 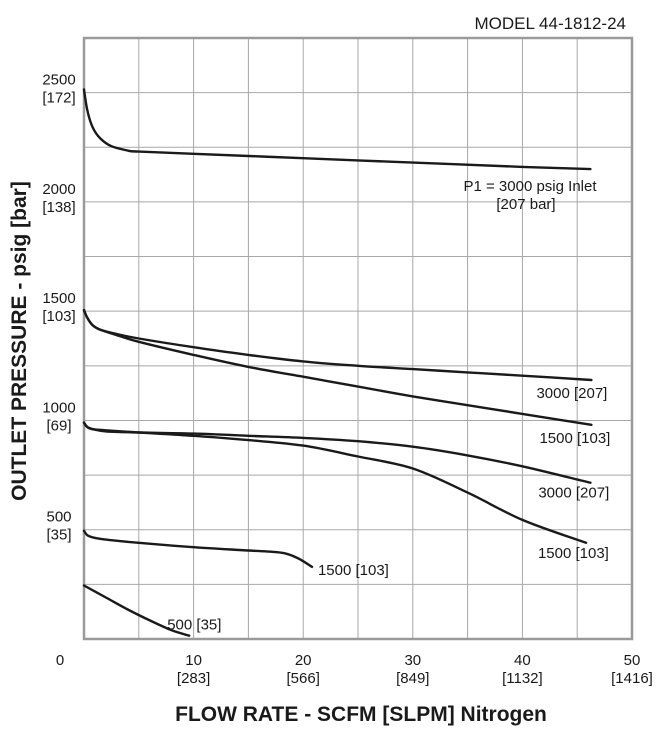 What do you see at coordinates (361, 714) in the screenshot?
I see `x-axis-title: FLOW RATE - SCFM [SLPM] Nitrogen` at bounding box center [361, 714].